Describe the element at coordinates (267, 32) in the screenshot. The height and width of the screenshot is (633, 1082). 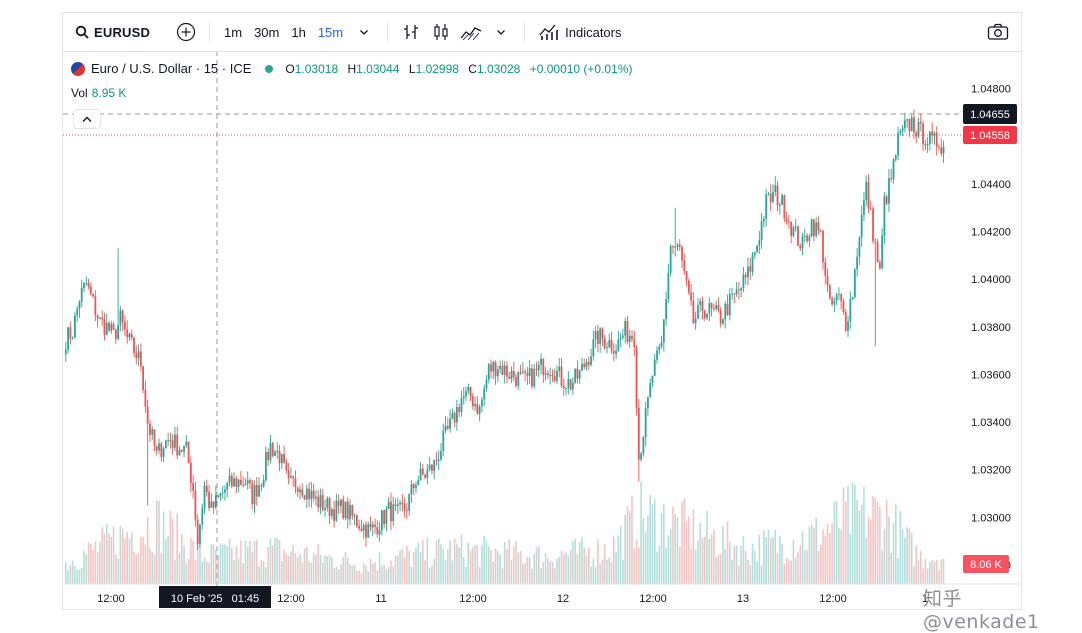
I see `interval-30m: 30m` at that location.